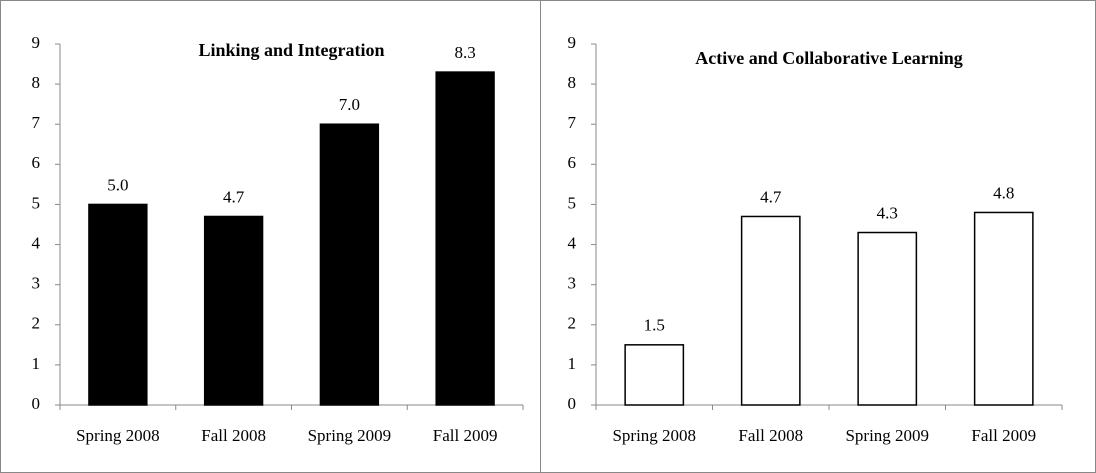  What do you see at coordinates (117, 184) in the screenshot?
I see `data-label: 5.0` at bounding box center [117, 184].